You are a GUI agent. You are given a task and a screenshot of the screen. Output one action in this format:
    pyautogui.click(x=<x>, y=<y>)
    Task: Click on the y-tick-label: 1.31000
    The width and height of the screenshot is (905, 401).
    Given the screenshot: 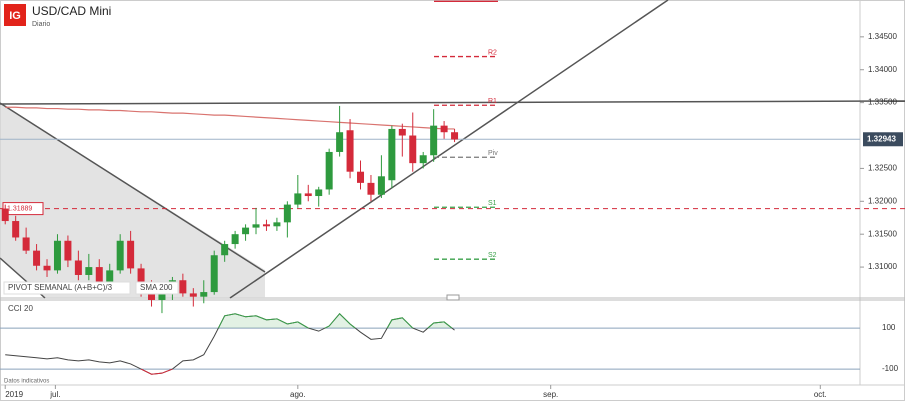 What is the action you would take?
    pyautogui.click(x=882, y=266)
    